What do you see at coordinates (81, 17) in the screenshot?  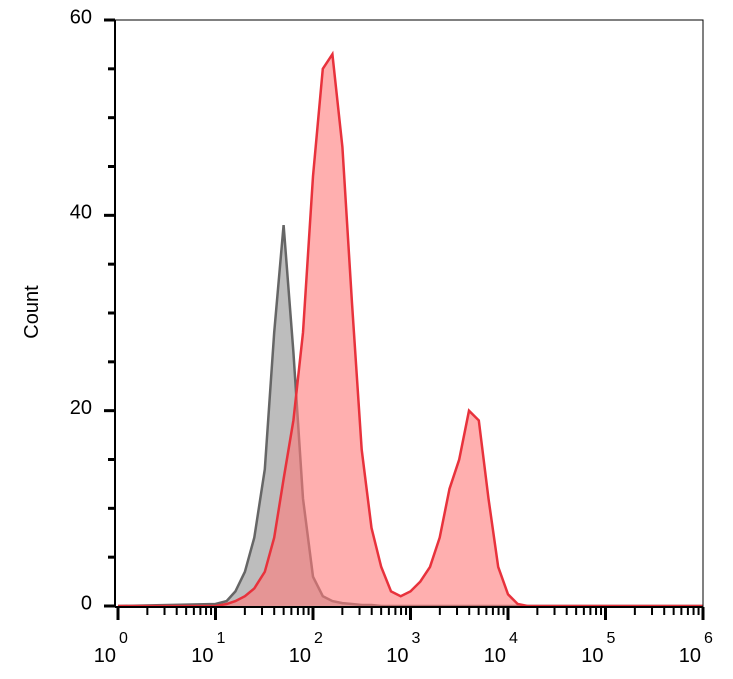 I see `y-tick-label: 60` at bounding box center [81, 17].